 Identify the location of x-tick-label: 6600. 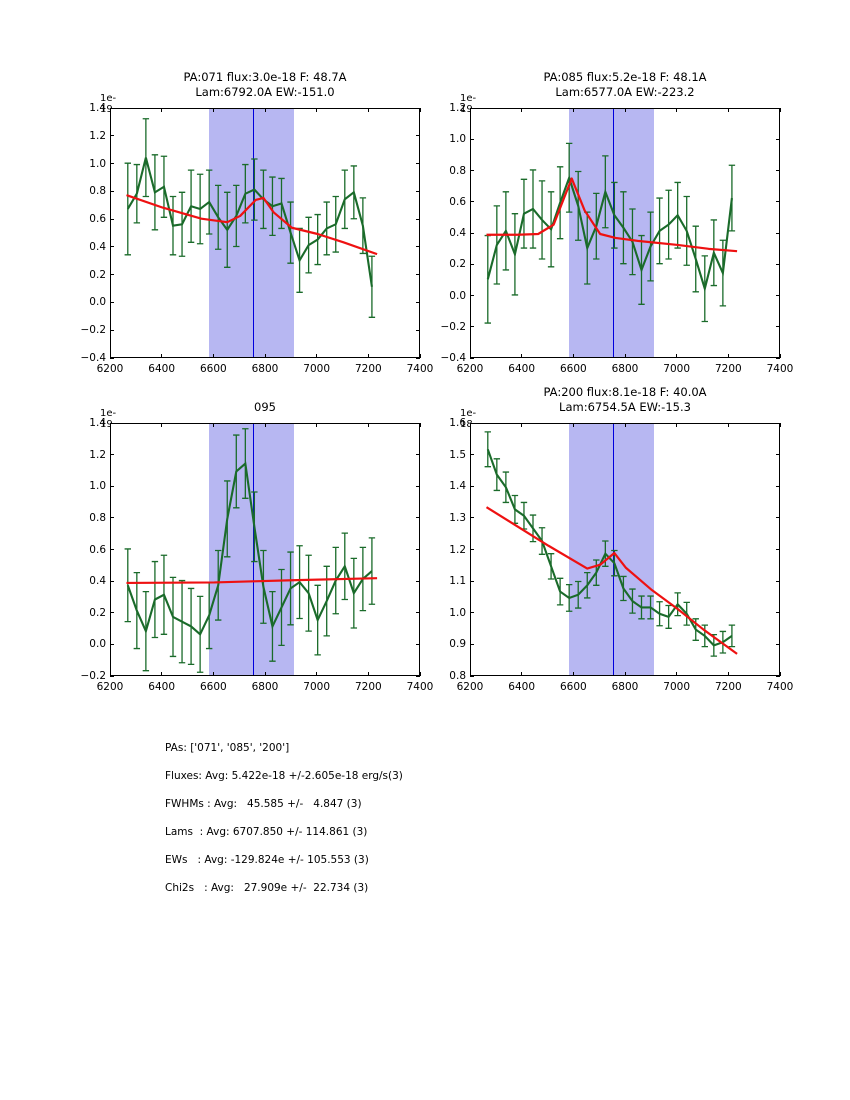
(213, 687).